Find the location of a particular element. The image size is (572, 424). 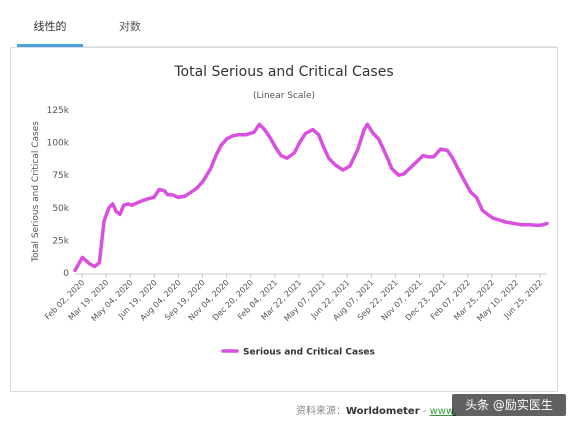

legend-label: Serious and Critical Cases is located at coordinates (309, 353).